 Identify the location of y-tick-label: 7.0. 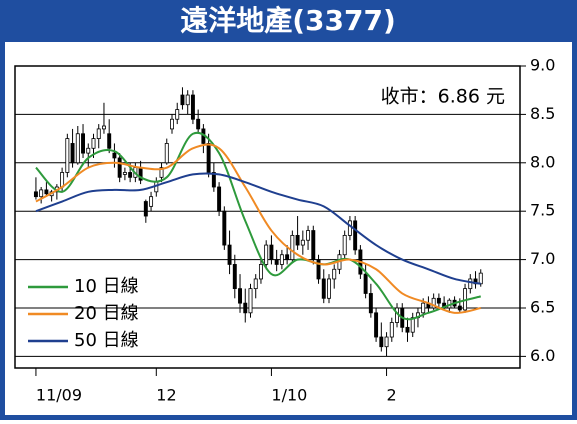
(542, 258).